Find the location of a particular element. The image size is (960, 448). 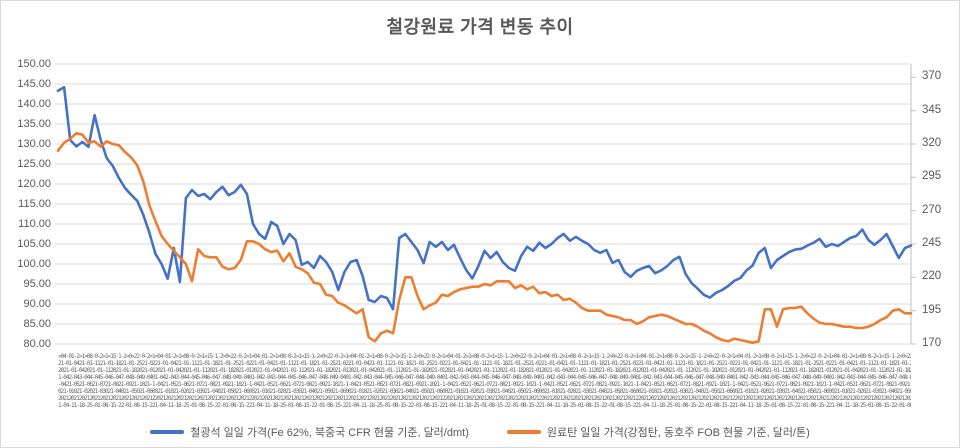

y-axis-left-label: 95.00 is located at coordinates (37, 283).